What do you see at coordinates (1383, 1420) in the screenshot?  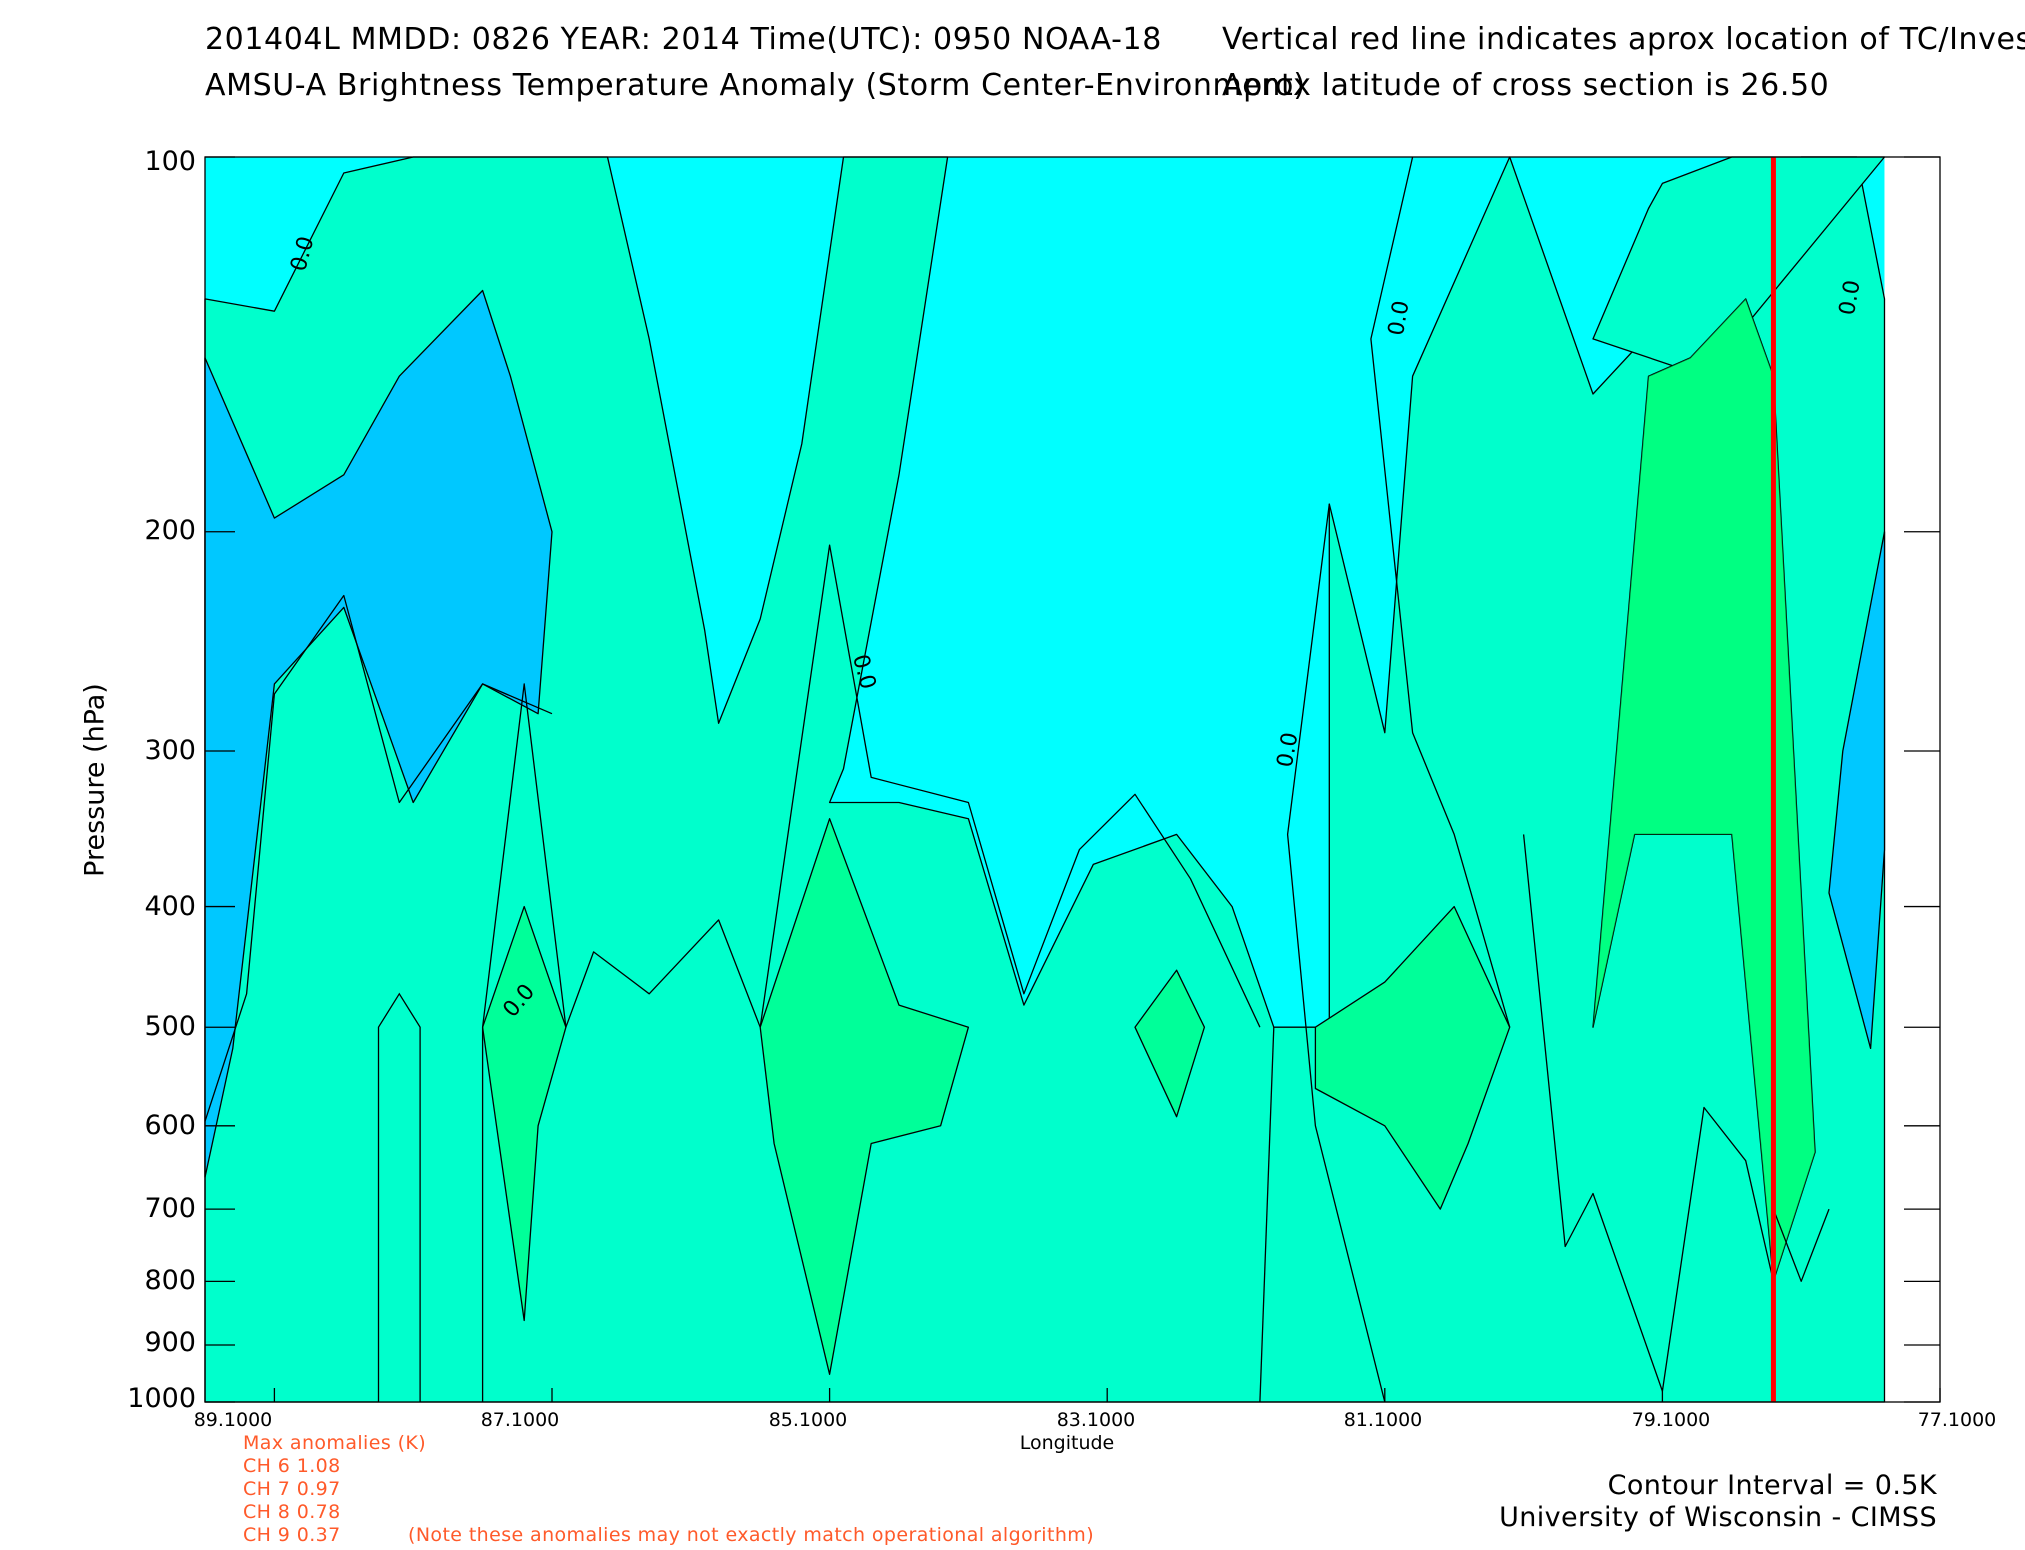 I see `x-tick-label-81: 81.1000` at bounding box center [1383, 1420].